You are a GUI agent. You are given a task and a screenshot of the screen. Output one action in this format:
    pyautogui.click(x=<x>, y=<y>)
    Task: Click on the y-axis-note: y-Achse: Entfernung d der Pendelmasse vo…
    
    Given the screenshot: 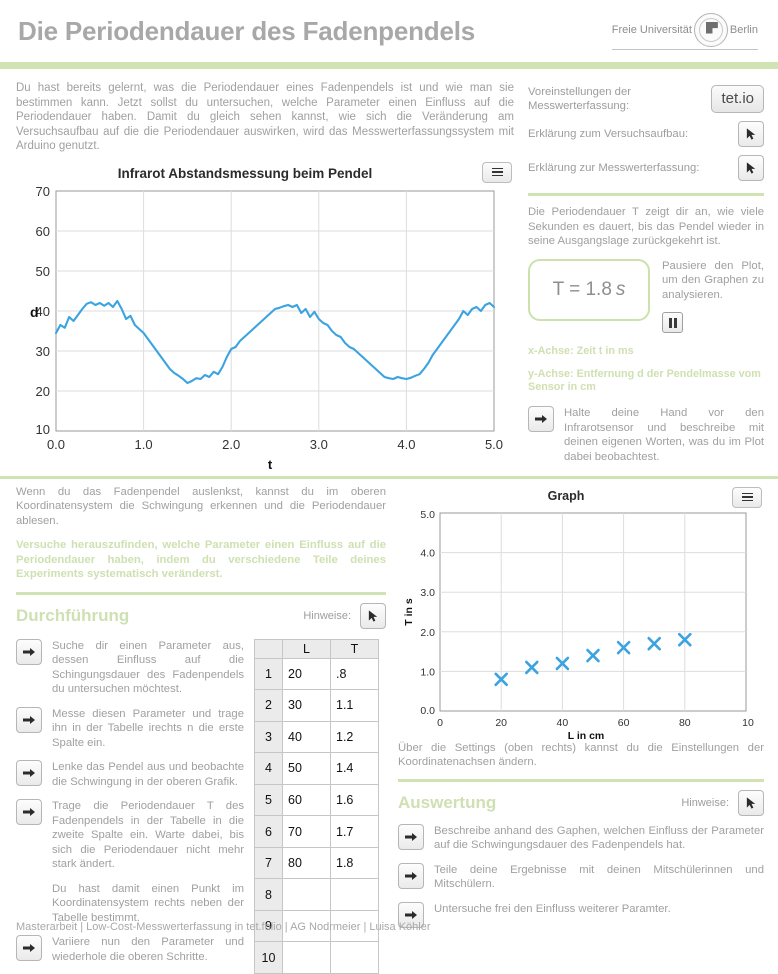 What is the action you would take?
    pyautogui.click(x=646, y=381)
    